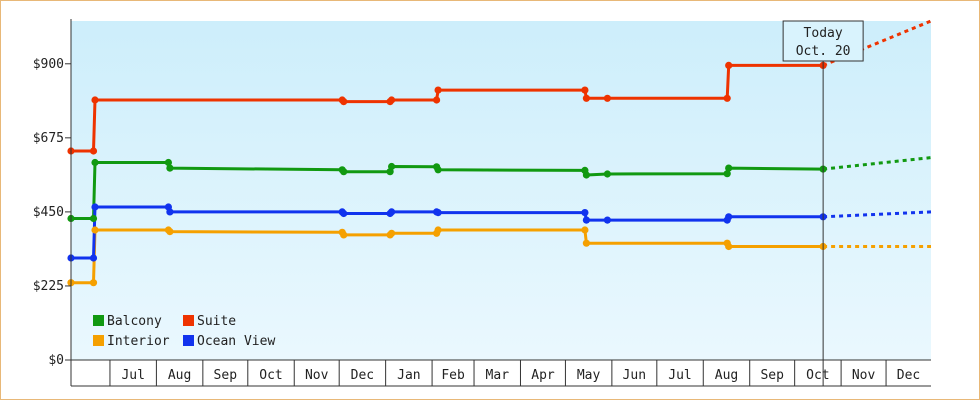 The image size is (980, 404). What do you see at coordinates (48, 212) in the screenshot?
I see `y-tick-label: $450` at bounding box center [48, 212].